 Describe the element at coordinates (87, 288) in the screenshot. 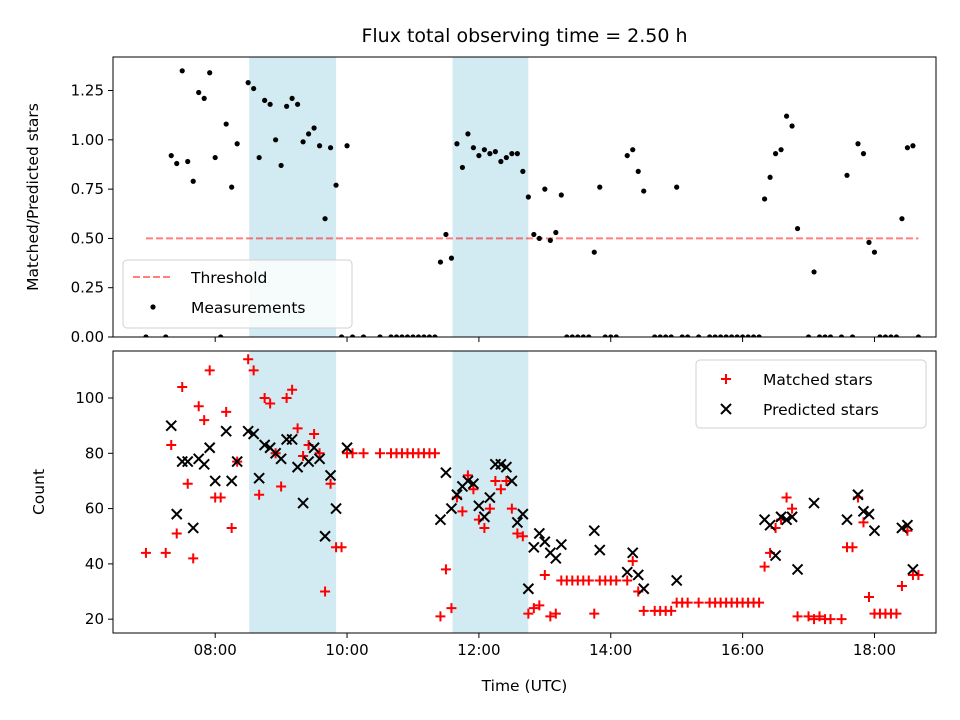

I see `y-tick-label: 0.25` at that location.